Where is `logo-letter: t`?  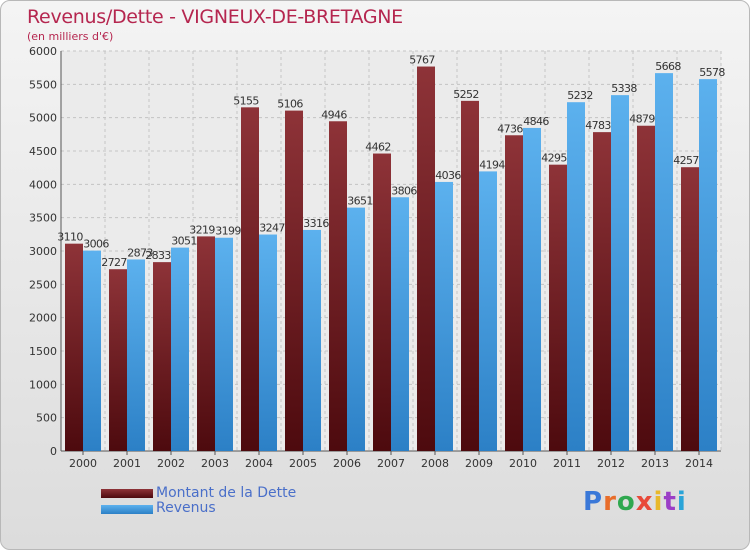
logo-letter: t is located at coordinates (670, 502).